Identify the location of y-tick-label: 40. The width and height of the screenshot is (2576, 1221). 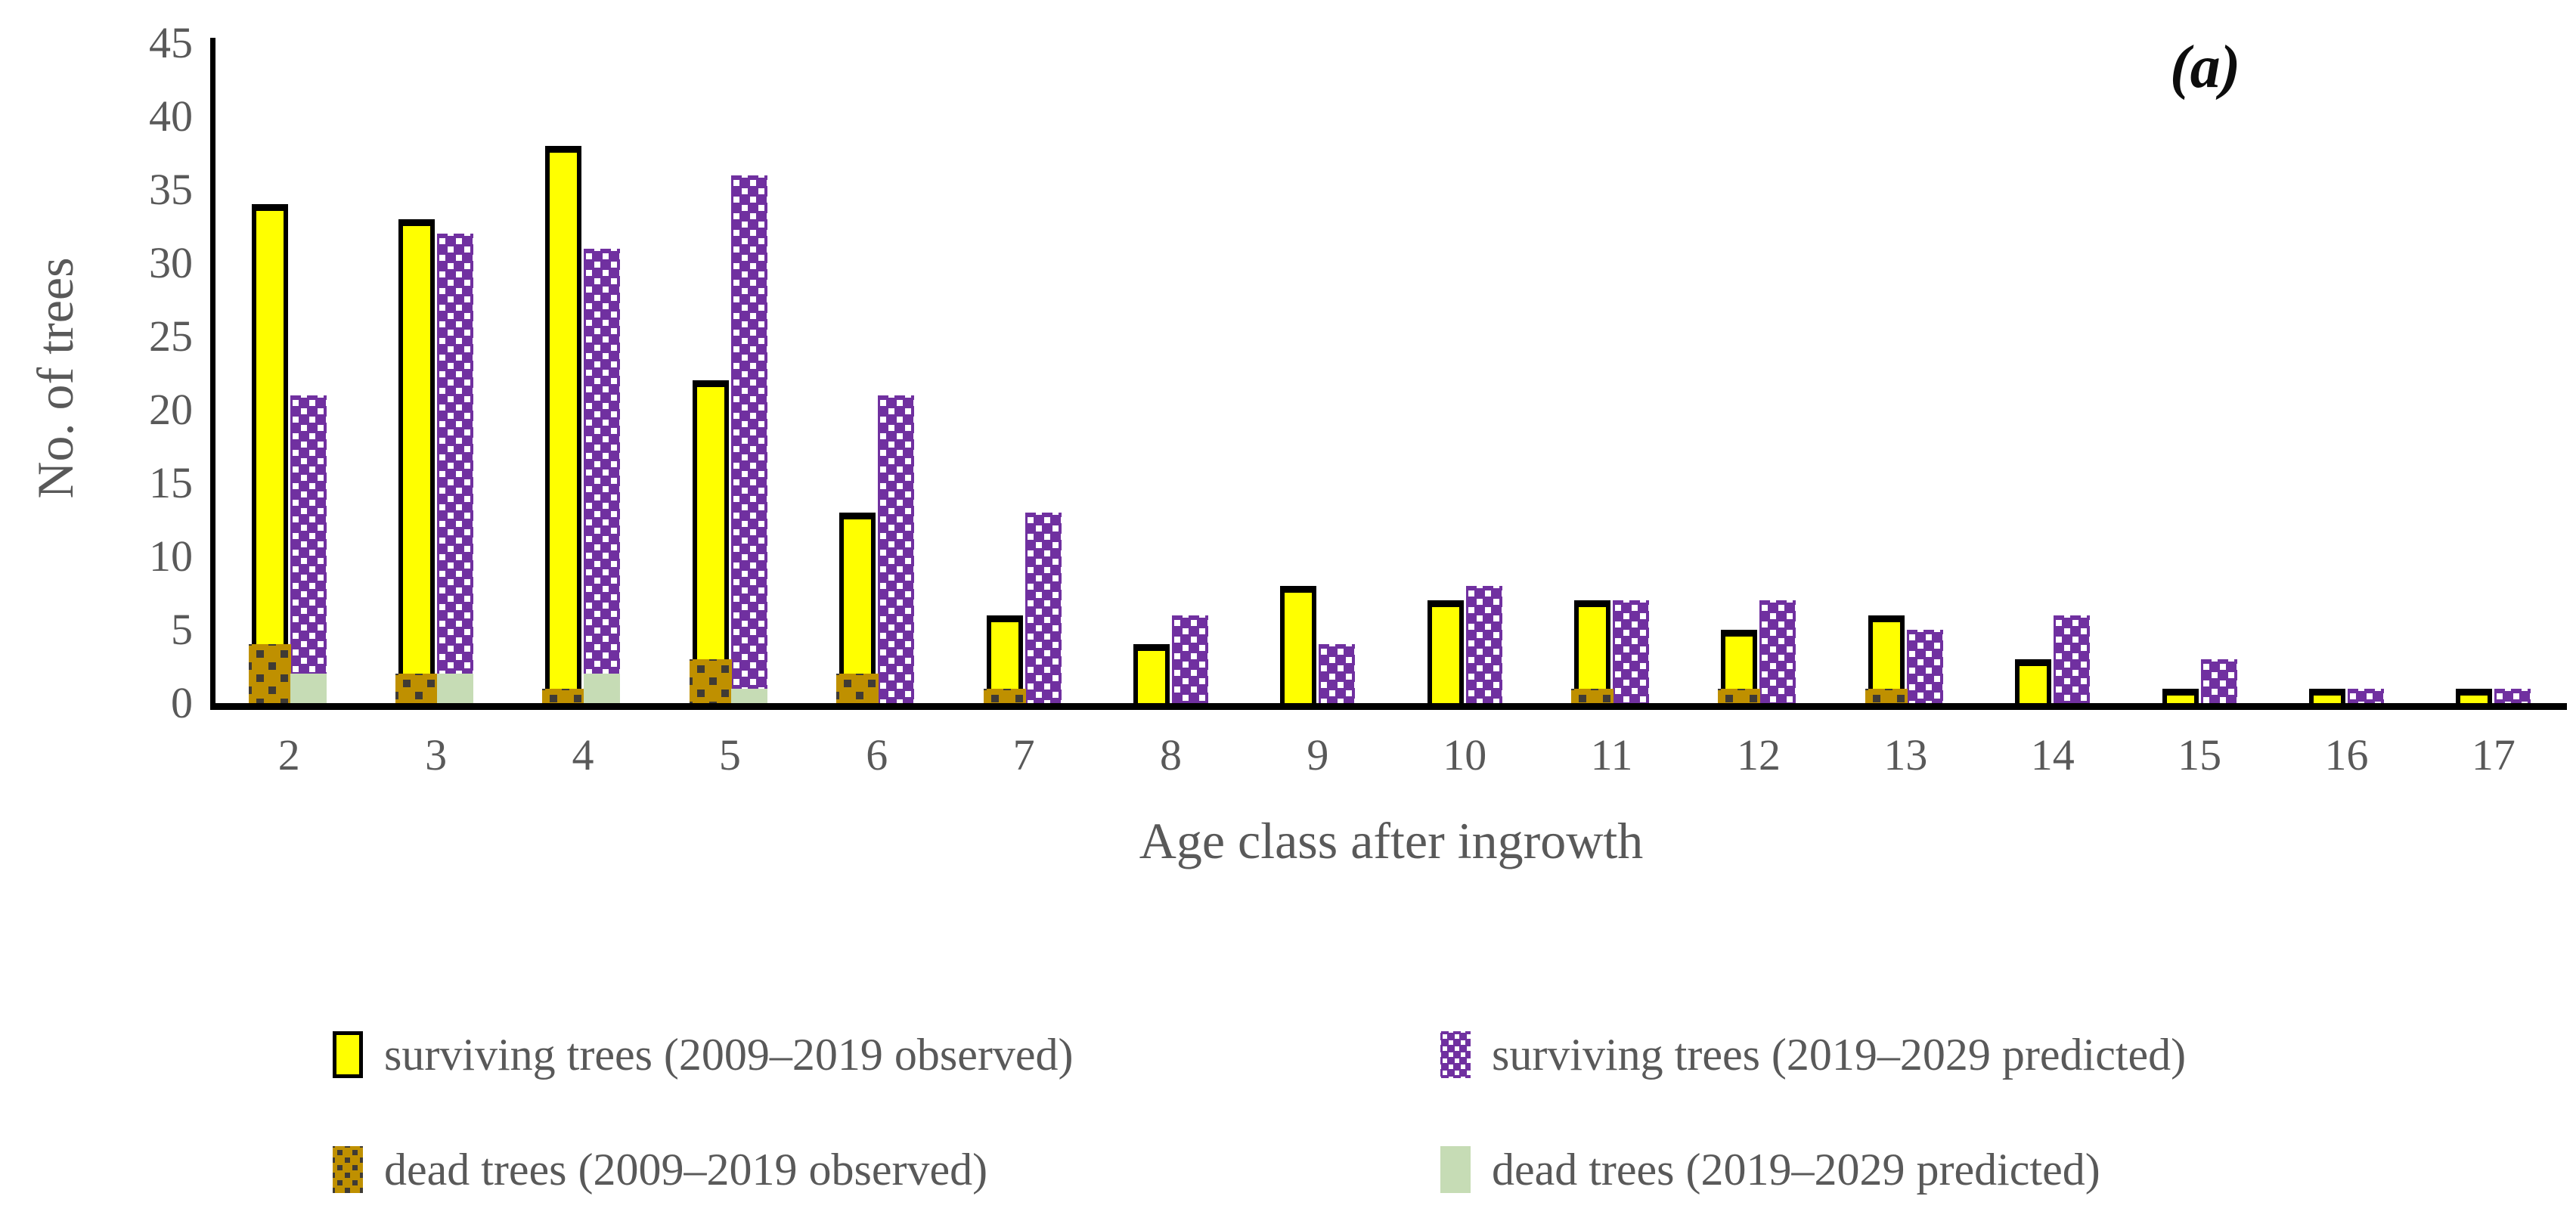
(171, 116).